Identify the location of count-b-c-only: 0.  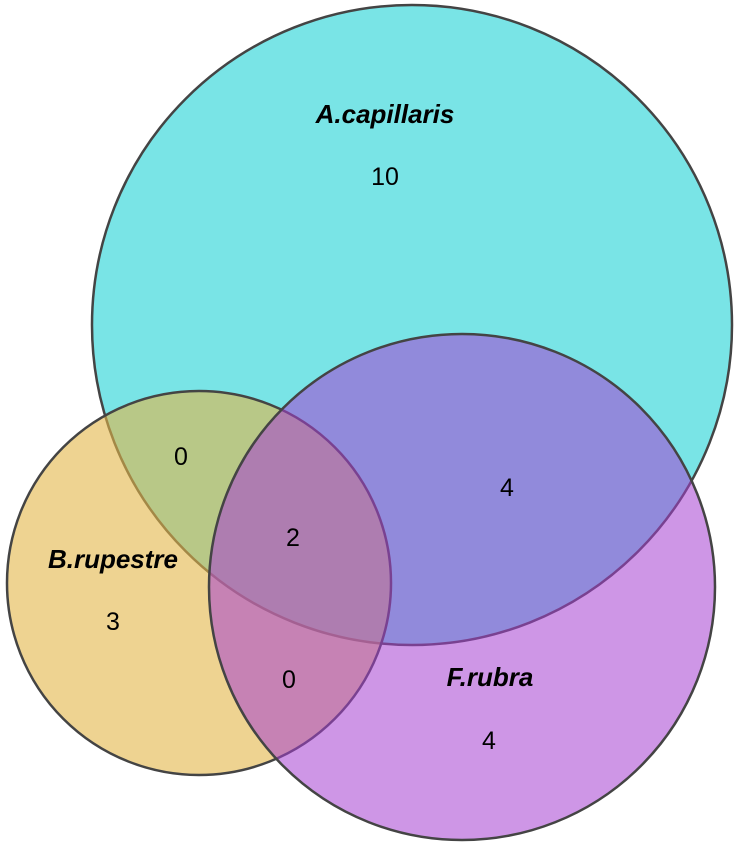
(289, 680).